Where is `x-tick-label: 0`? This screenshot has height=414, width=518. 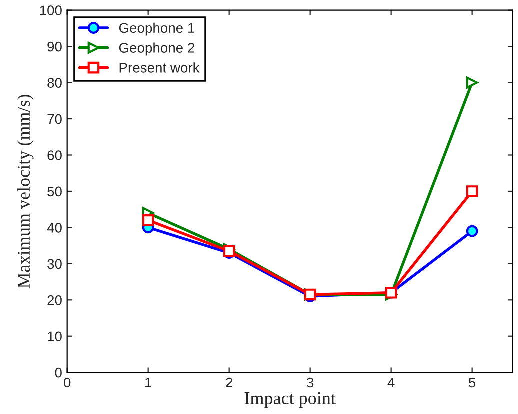 x-tick-label: 0 is located at coordinates (67, 383).